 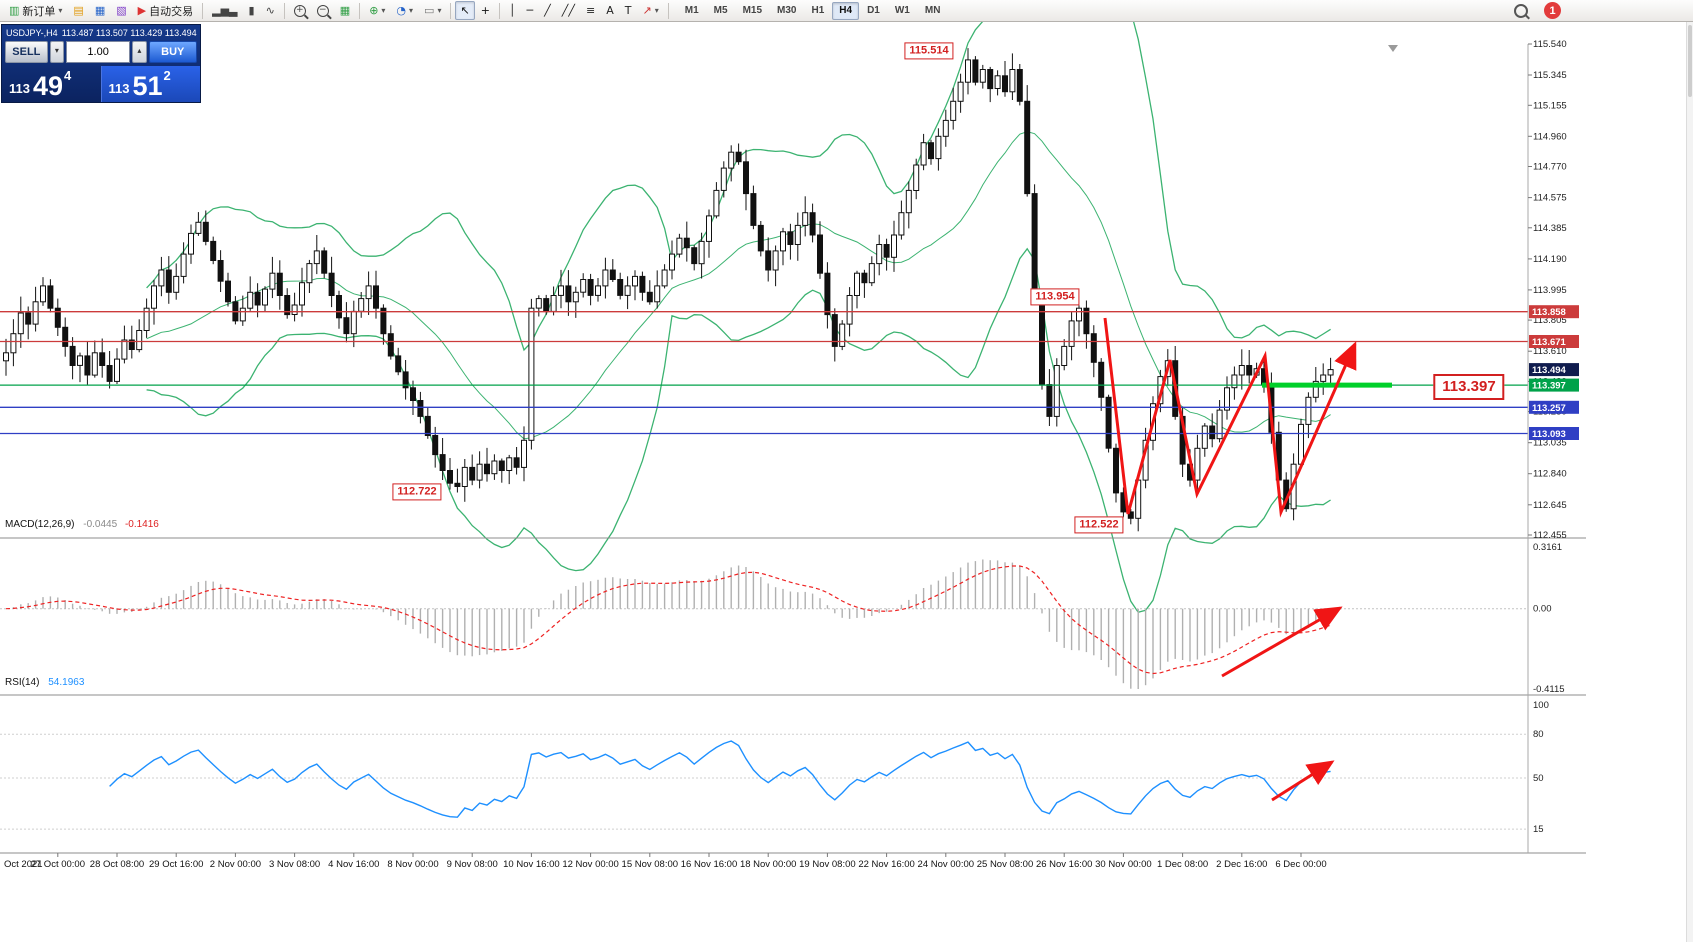 What do you see at coordinates (512, 10) in the screenshot?
I see `vertical-line-button: │` at bounding box center [512, 10].